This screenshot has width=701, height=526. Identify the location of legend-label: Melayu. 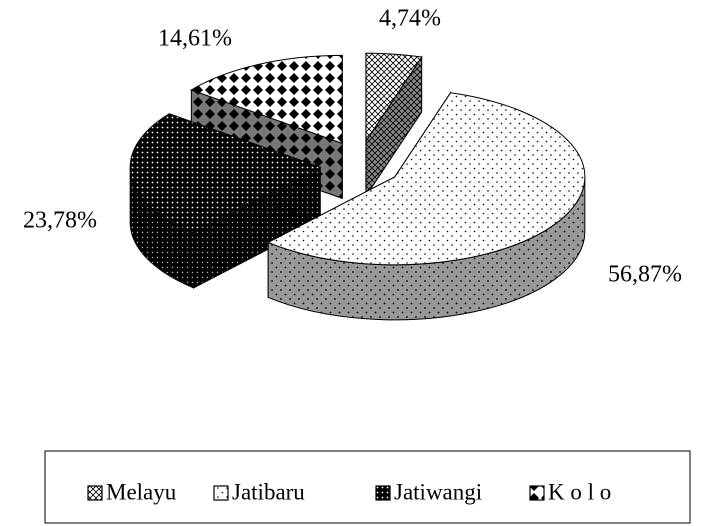
(141, 491).